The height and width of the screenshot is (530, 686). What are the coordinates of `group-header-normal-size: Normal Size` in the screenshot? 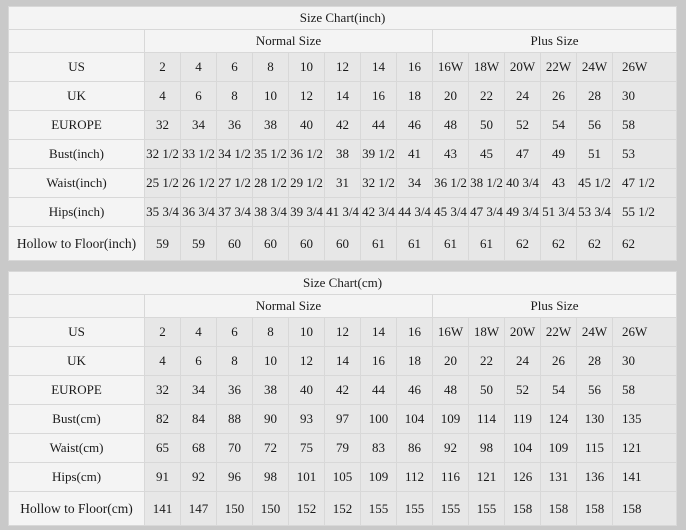 It's located at (288, 41).